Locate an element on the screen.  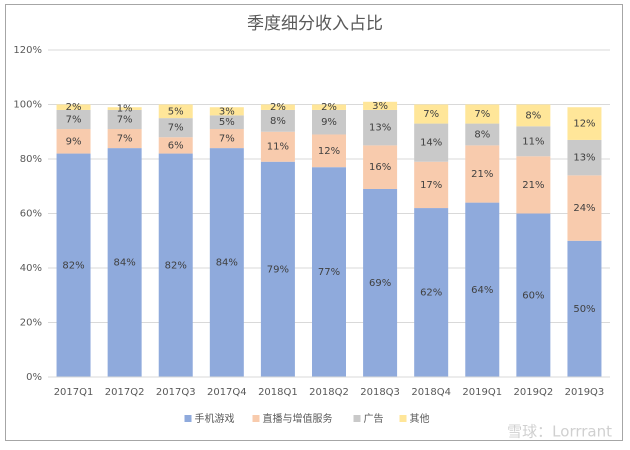
value-label: 1% is located at coordinates (125, 109).